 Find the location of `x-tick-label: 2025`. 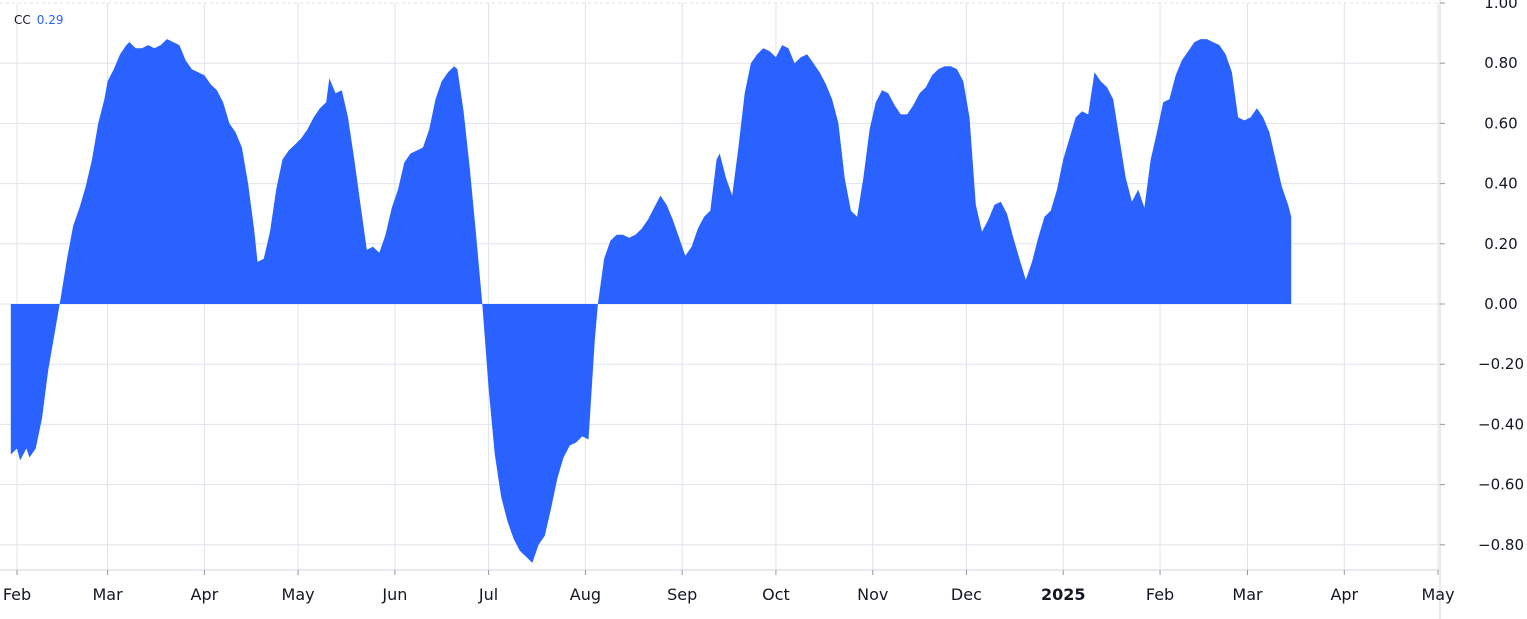

x-tick-label: 2025 is located at coordinates (1063, 594).